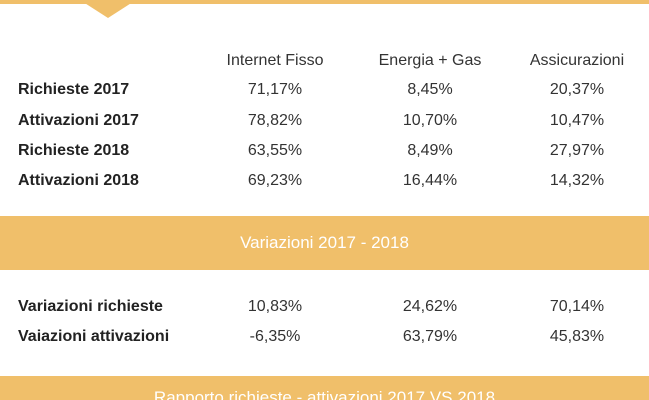 This screenshot has height=400, width=649. Describe the element at coordinates (430, 306) in the screenshot. I see `cell-value: 24,62%` at that location.